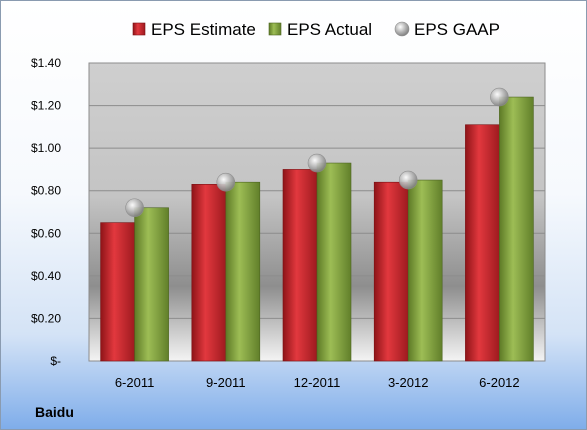 This screenshot has height=430, width=587. I want to click on x-category-label: 6-2012, so click(499, 382).